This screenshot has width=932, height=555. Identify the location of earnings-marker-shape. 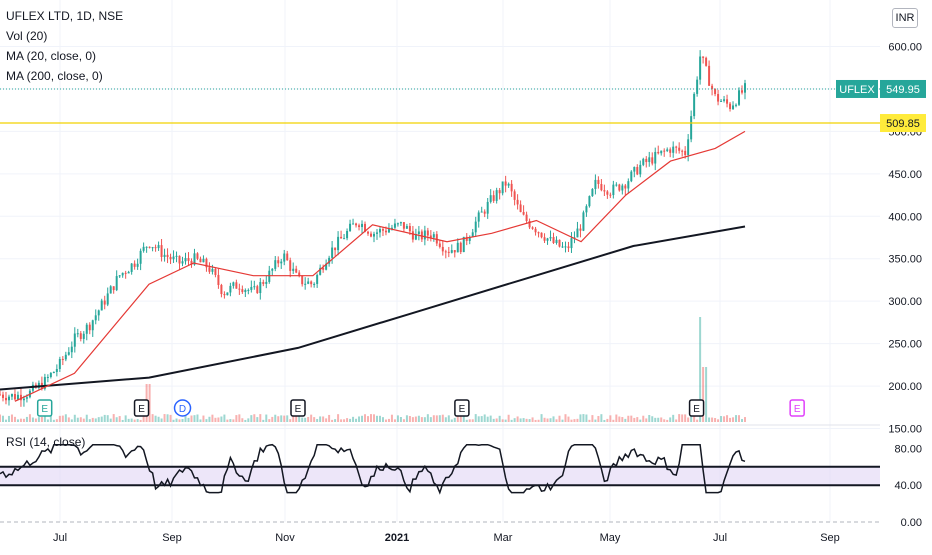
(141, 408).